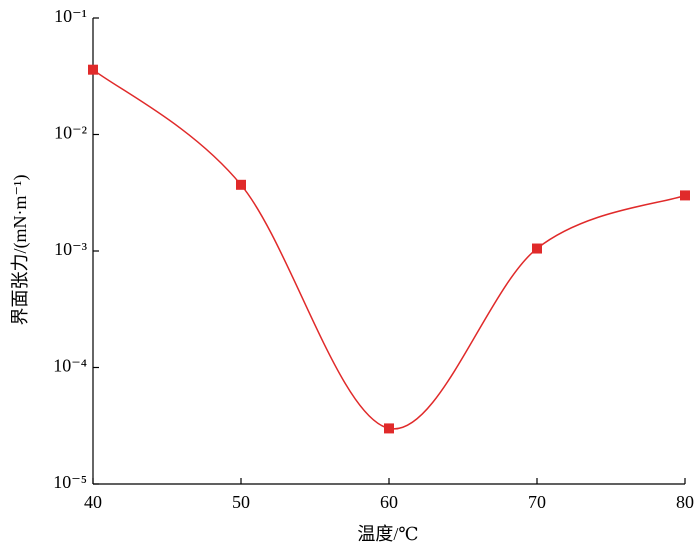 This screenshot has width=700, height=553. I want to click on x-tick-label: 70, so click(537, 502).